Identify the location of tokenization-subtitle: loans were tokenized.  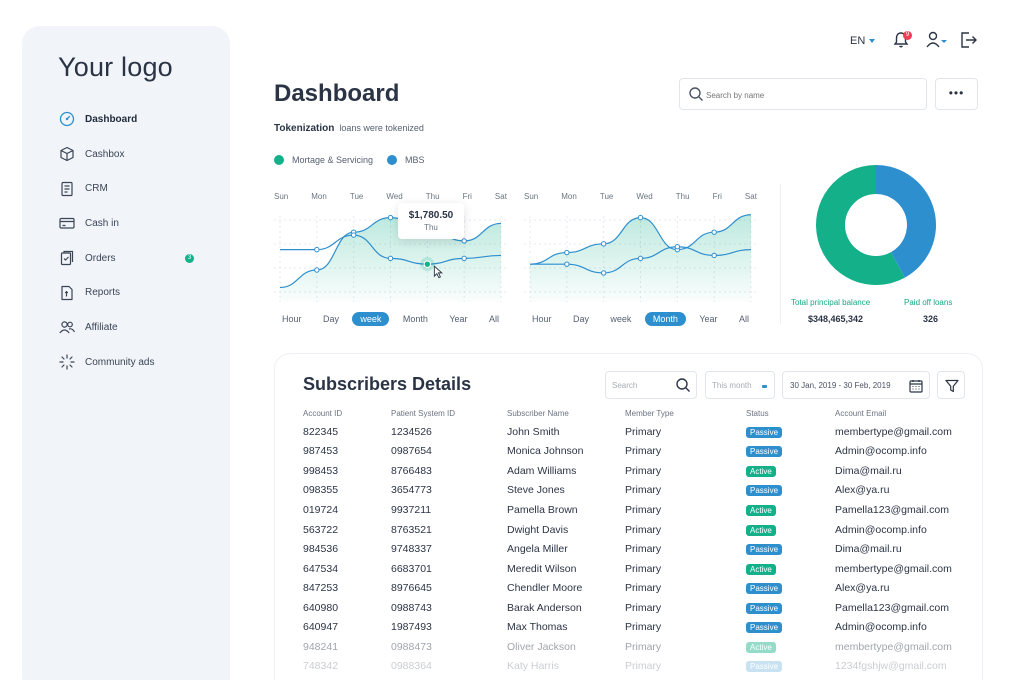
(381, 128).